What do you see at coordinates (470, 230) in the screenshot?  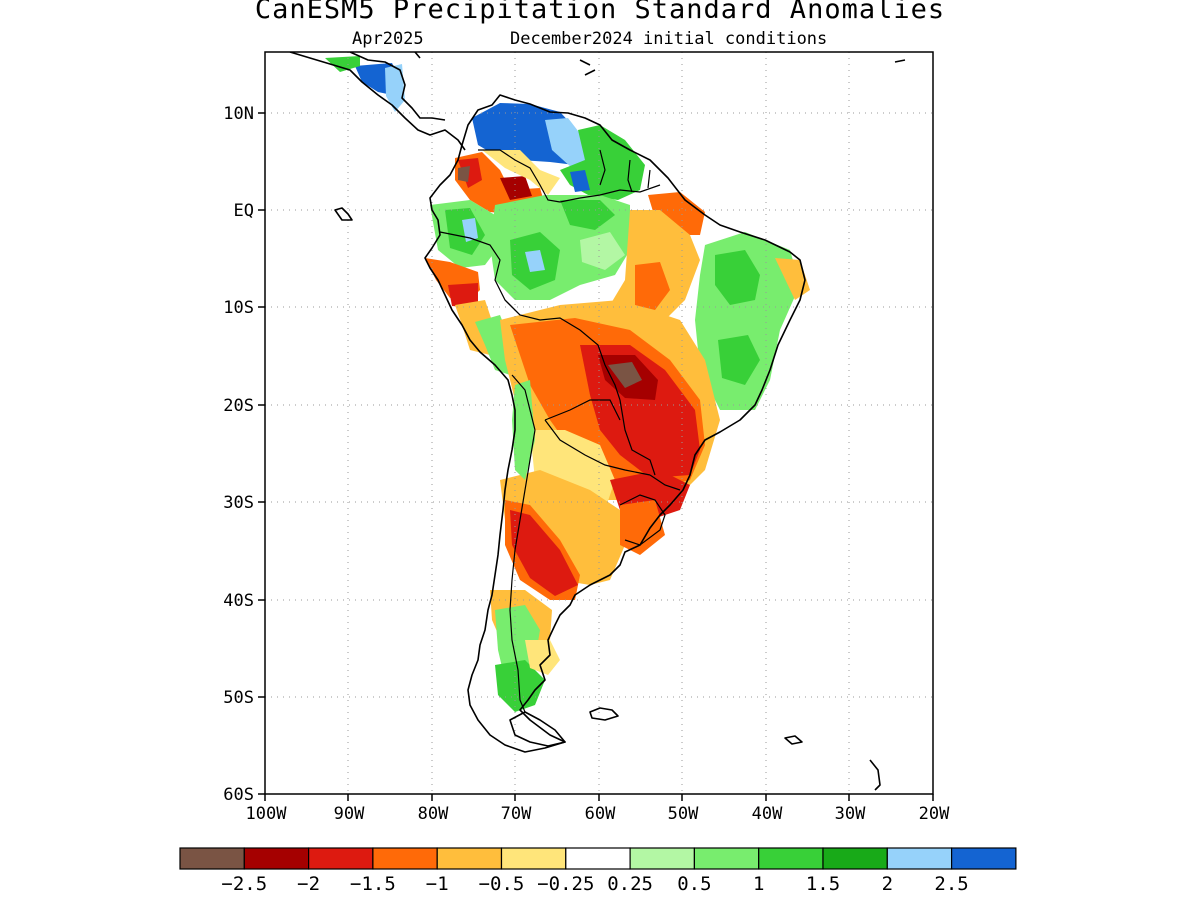 I see `shade-lightblue-ecuador` at bounding box center [470, 230].